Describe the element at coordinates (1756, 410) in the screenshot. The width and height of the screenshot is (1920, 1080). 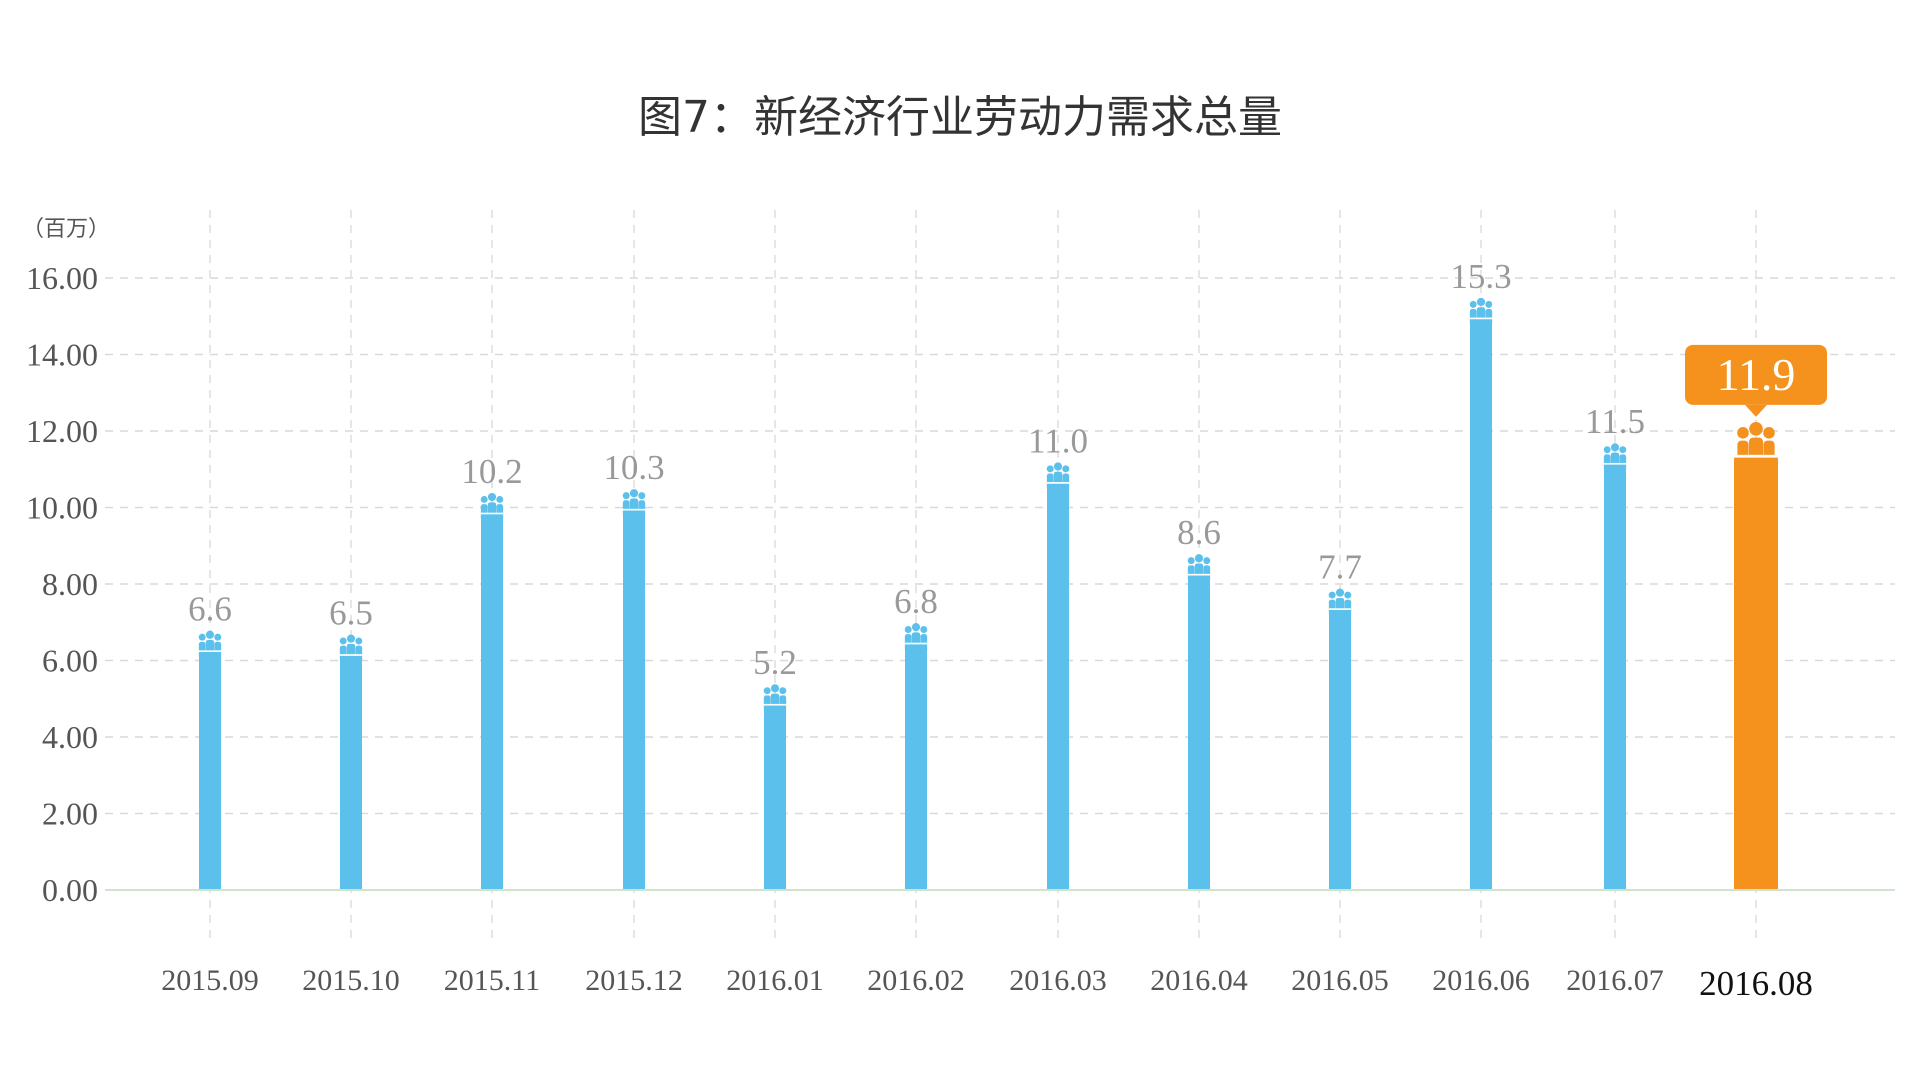
I see `highlight-label-pointer` at that location.